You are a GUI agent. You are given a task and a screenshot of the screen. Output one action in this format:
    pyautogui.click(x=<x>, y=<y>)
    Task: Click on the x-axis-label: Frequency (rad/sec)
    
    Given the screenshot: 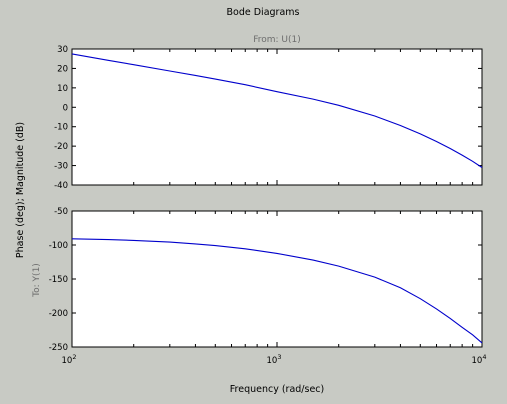 What is the action you would take?
    pyautogui.click(x=277, y=389)
    